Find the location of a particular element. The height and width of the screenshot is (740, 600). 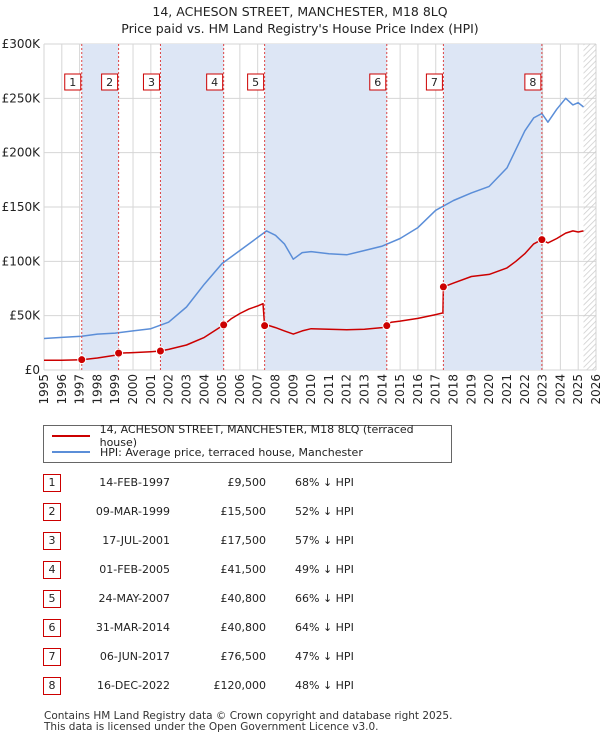

sale-price: £76,500 is located at coordinates (243, 656).